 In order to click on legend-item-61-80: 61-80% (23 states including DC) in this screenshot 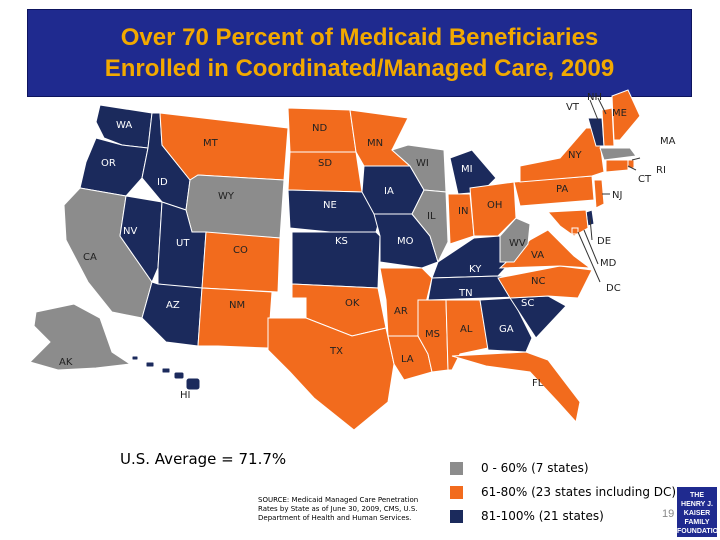, I will do `click(563, 492)`.